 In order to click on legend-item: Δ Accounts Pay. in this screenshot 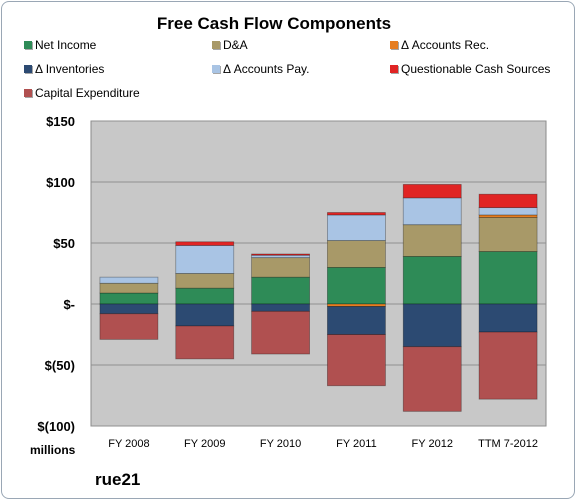, I will do `click(261, 69)`.